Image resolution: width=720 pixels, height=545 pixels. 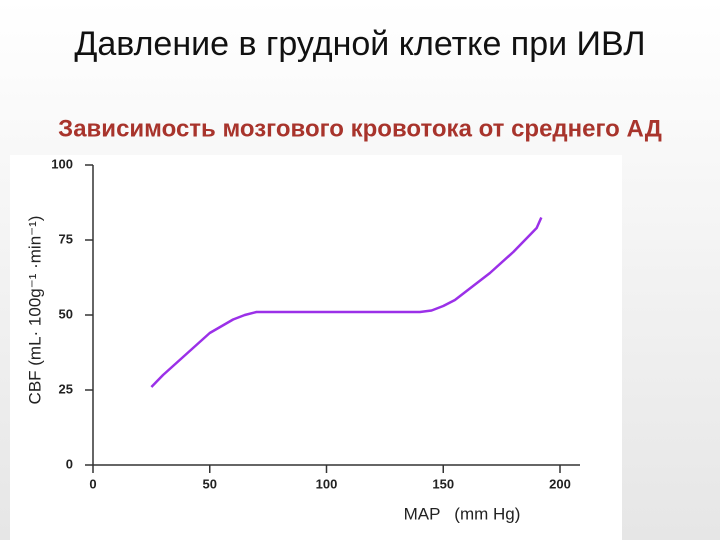 I want to click on y-tick-label: 25, so click(x=66, y=388).